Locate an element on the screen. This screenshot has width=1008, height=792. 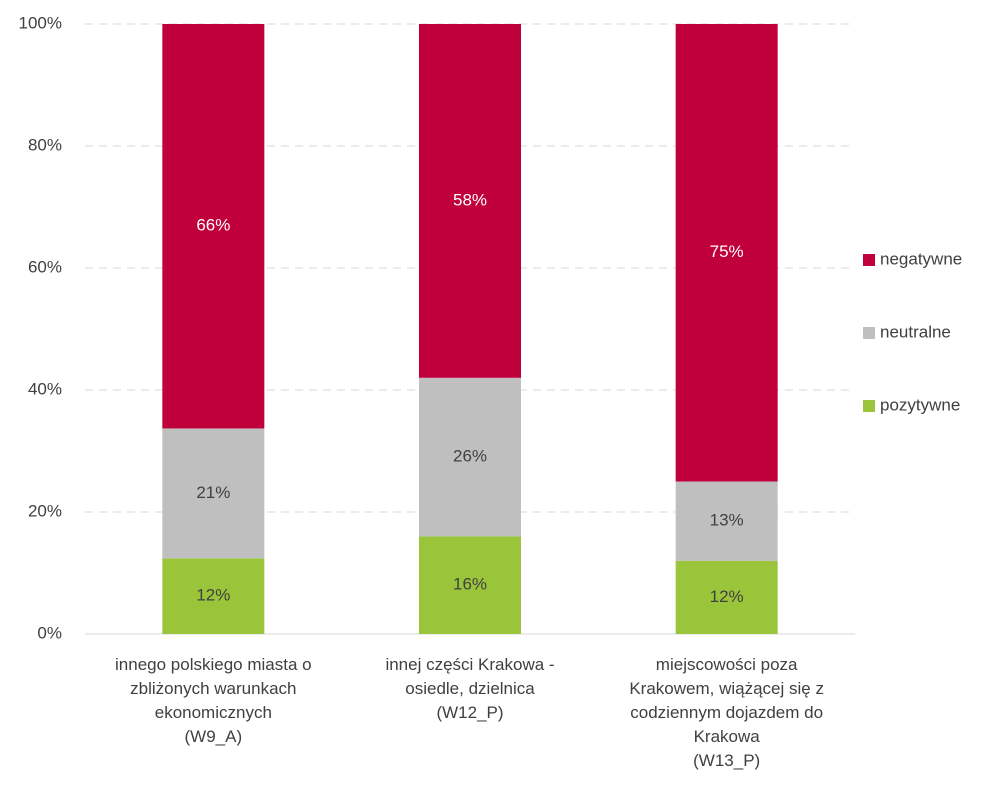
data-label: 75% is located at coordinates (727, 251).